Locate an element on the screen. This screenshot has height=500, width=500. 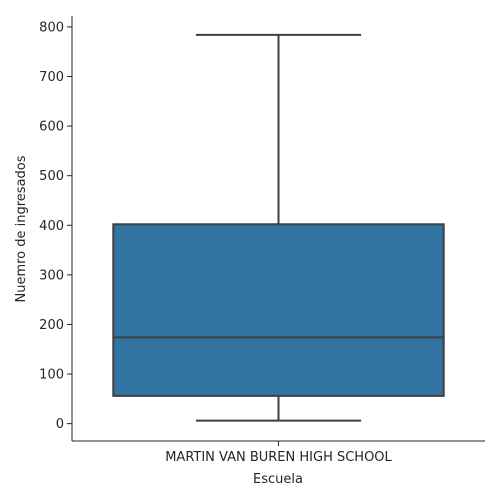
y-axis-ticks: 0 100 200 300 400 500 600 700 800 is located at coordinates (55, 226).